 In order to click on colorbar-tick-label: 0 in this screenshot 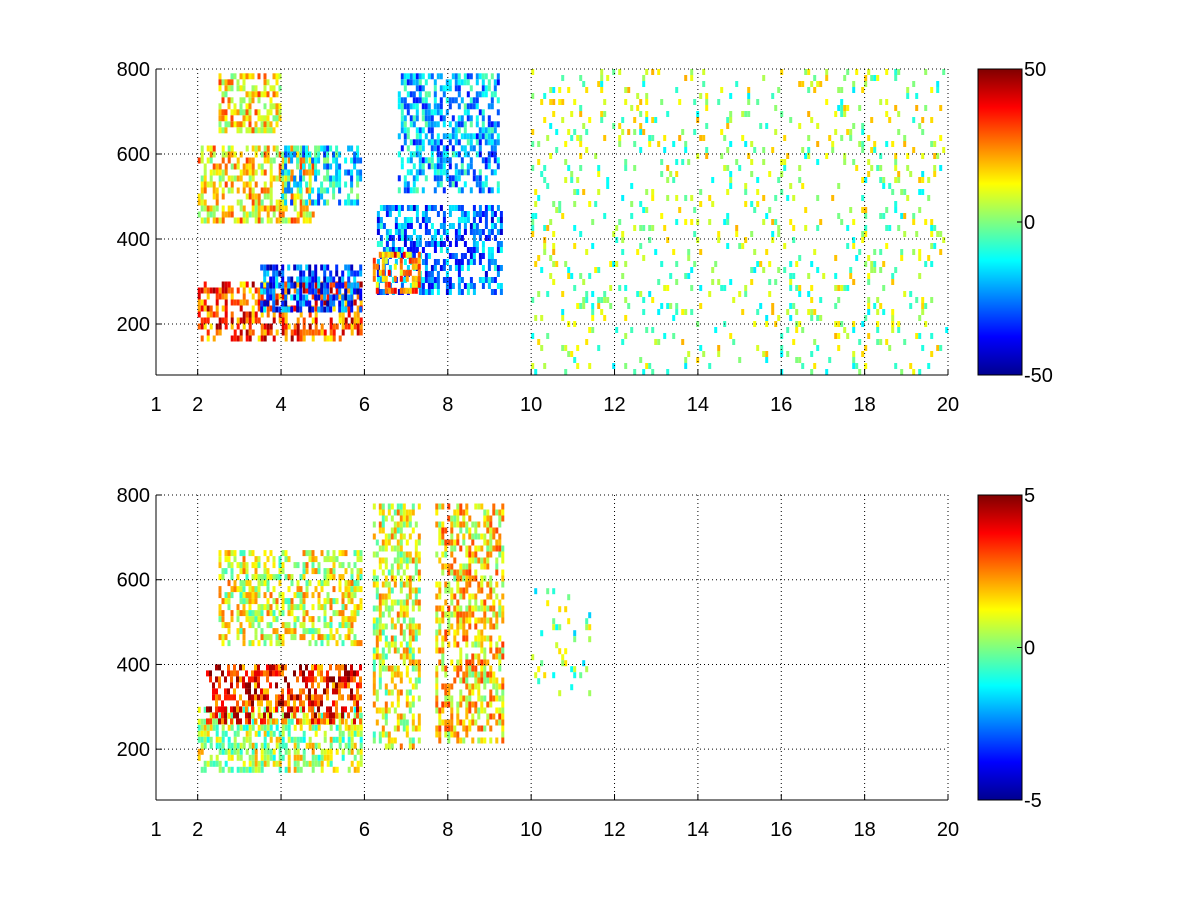, I will do `click(1029, 223)`.